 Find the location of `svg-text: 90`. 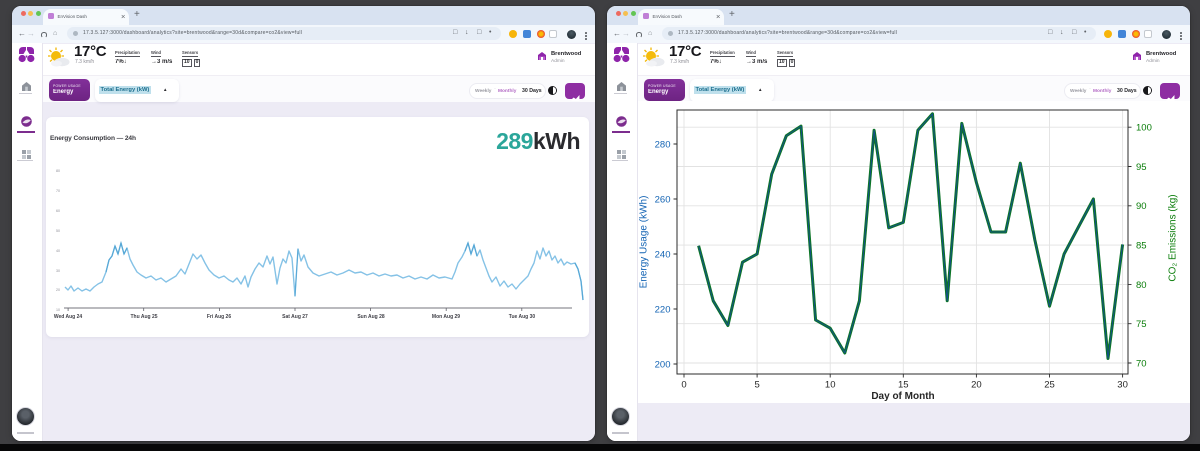

svg-text: 90 is located at coordinates (1141, 206).